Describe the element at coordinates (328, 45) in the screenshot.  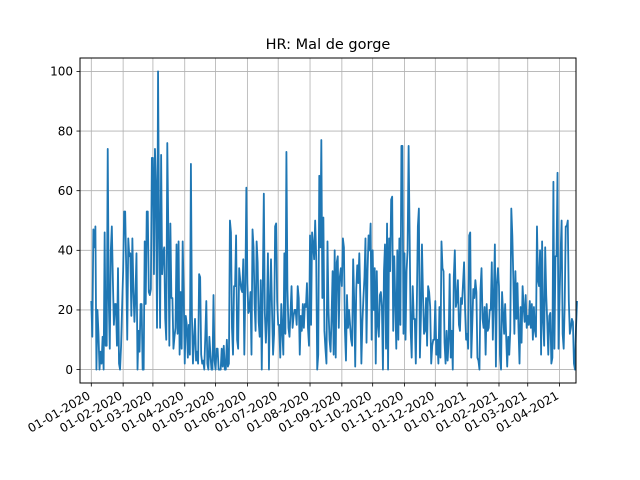
I see `chart-title: HR: Mal de gorge` at that location.